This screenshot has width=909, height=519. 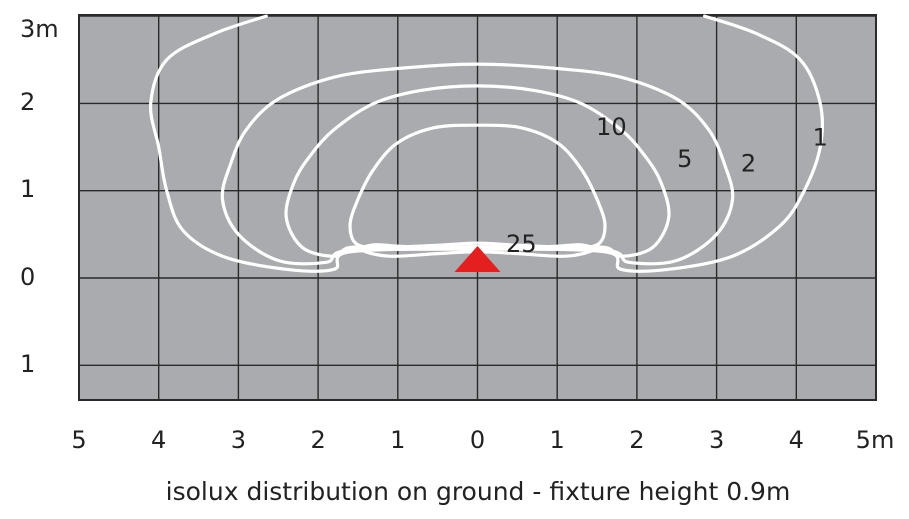 I want to click on y-tick-label: 2, so click(x=27, y=102).